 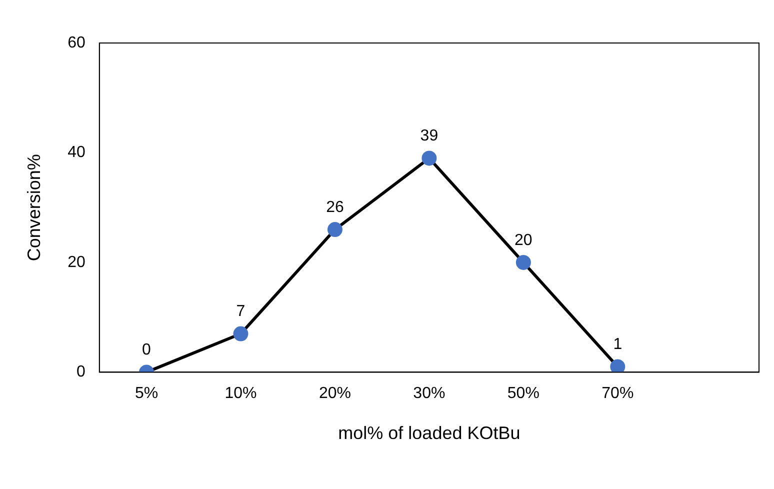 I want to click on x-tick-label: 10%, so click(x=240, y=393).